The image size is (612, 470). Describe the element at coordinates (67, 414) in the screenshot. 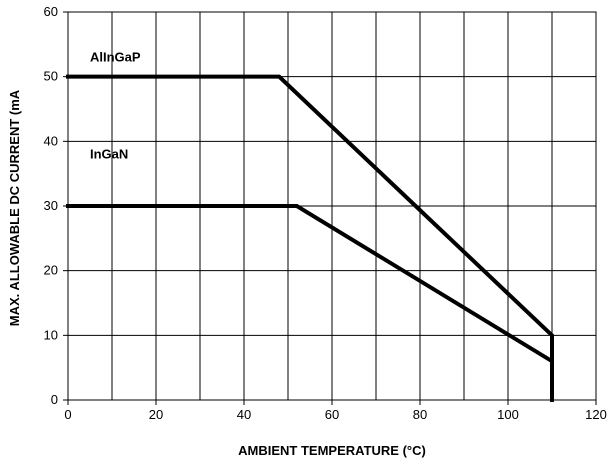

I see `x-tick-label: 0` at that location.